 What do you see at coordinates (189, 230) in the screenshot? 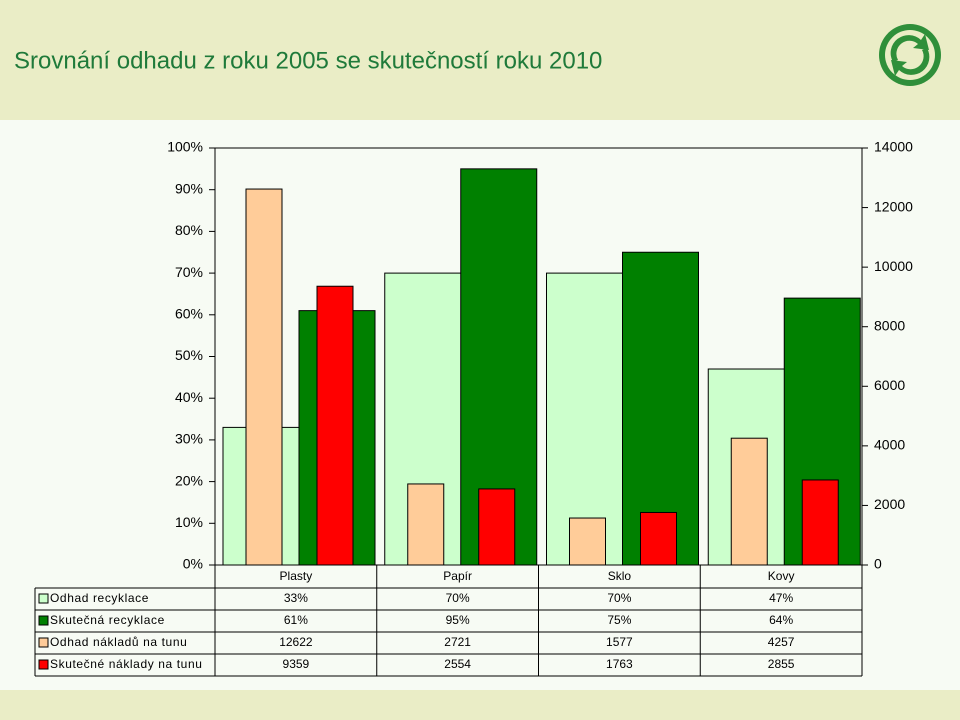
I see `y-tick-label: 80%` at bounding box center [189, 230].